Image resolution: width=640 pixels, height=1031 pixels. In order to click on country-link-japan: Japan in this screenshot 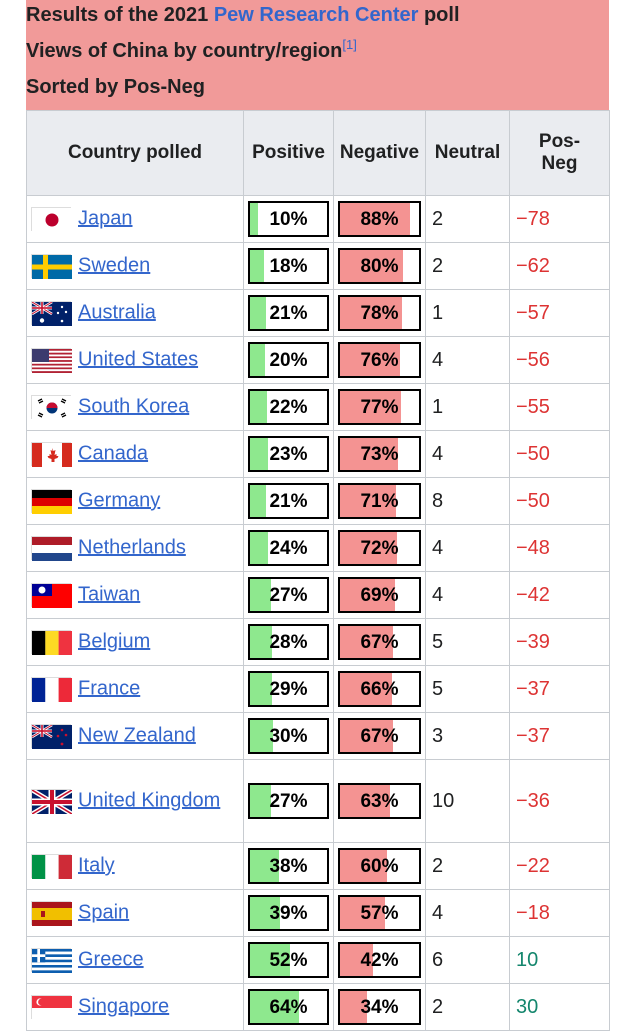, I will do `click(105, 218)`.